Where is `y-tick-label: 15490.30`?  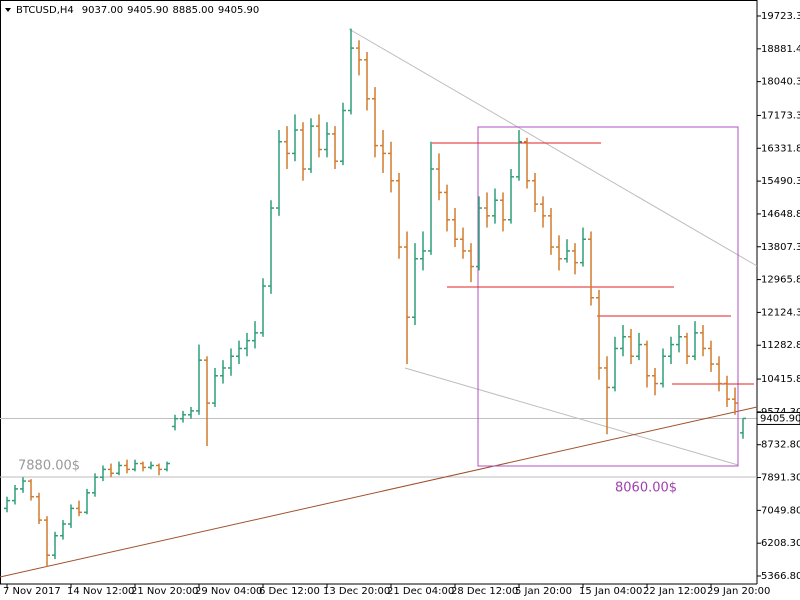
y-tick-label: 15490.30 is located at coordinates (780, 181).